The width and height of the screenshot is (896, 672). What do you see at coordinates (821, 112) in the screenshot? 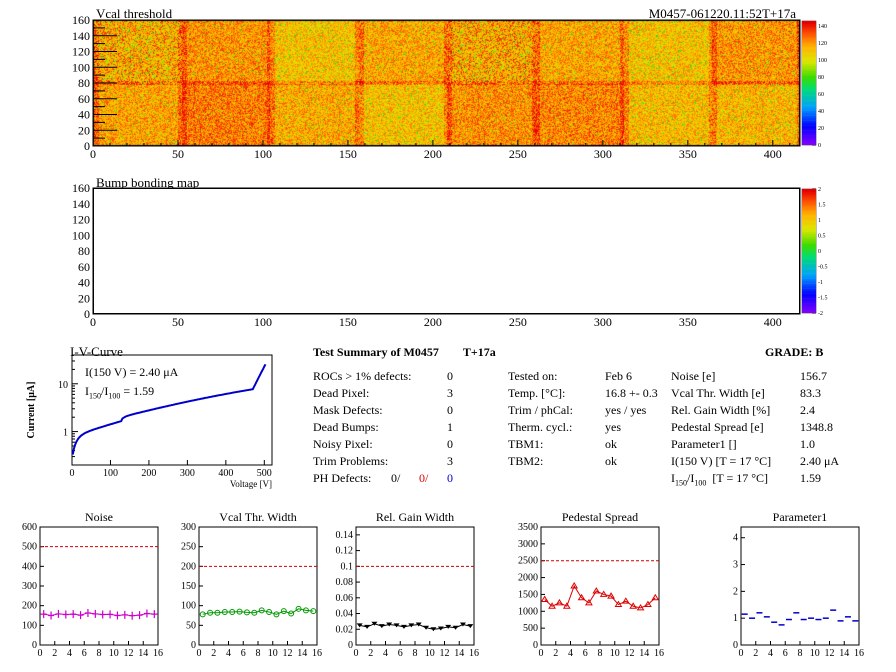
I see `vcal-scale-label-2: 40` at bounding box center [821, 112].